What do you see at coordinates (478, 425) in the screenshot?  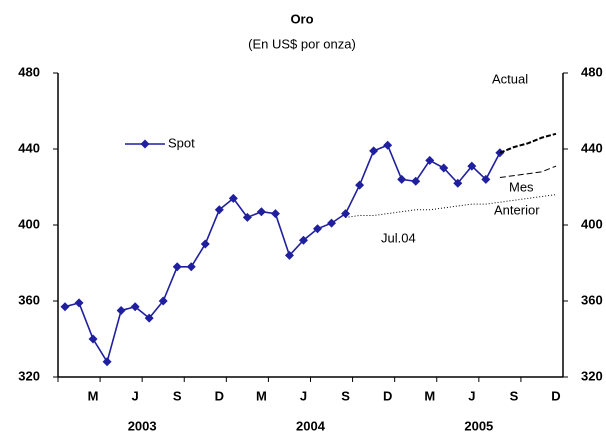 I see `year-label: 2005` at bounding box center [478, 425].